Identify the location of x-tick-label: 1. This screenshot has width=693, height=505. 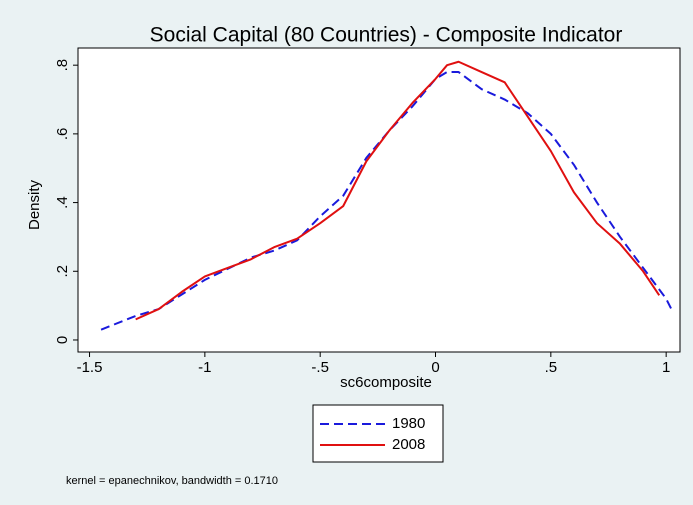
(666, 367).